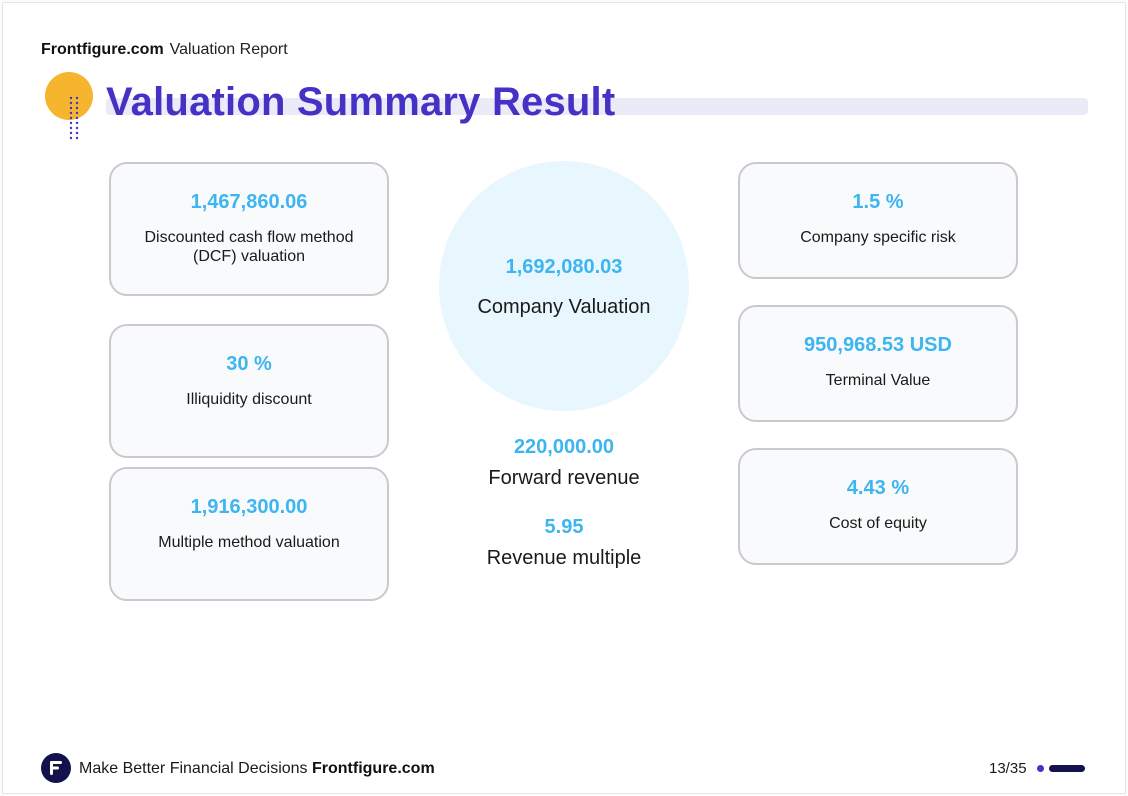 The height and width of the screenshot is (796, 1128). What do you see at coordinates (1067, 768) in the screenshot?
I see `page-indicator-bar` at bounding box center [1067, 768].